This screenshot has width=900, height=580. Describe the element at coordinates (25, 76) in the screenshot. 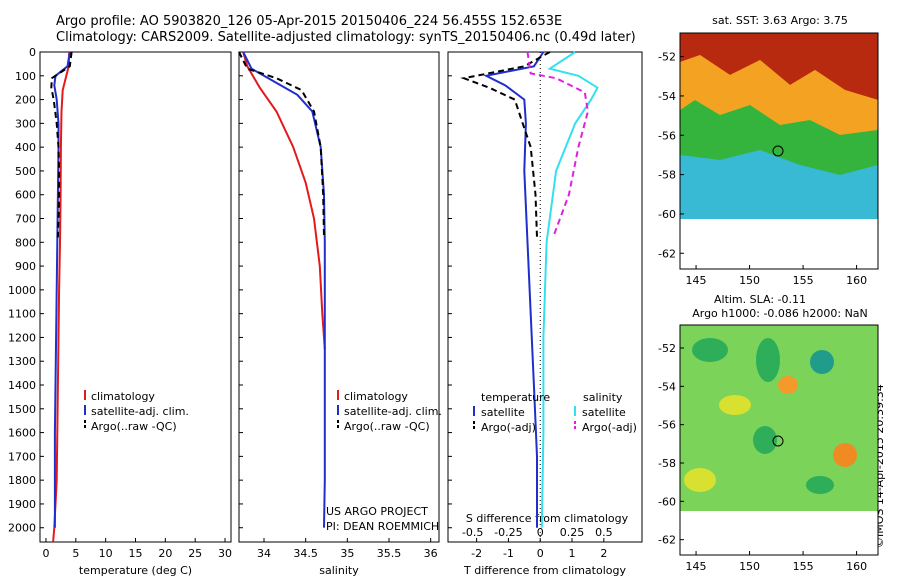

I see `y-tick-label: 100` at that location.